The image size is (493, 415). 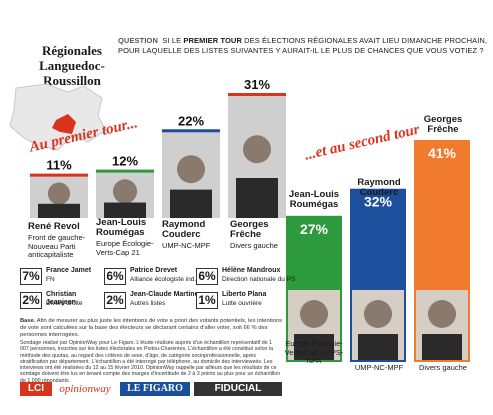 What do you see at coordinates (125, 248) in the screenshot?
I see `candidate-party-roumegas: Europe Écologie-Verts-Cap 21` at bounding box center [125, 248].